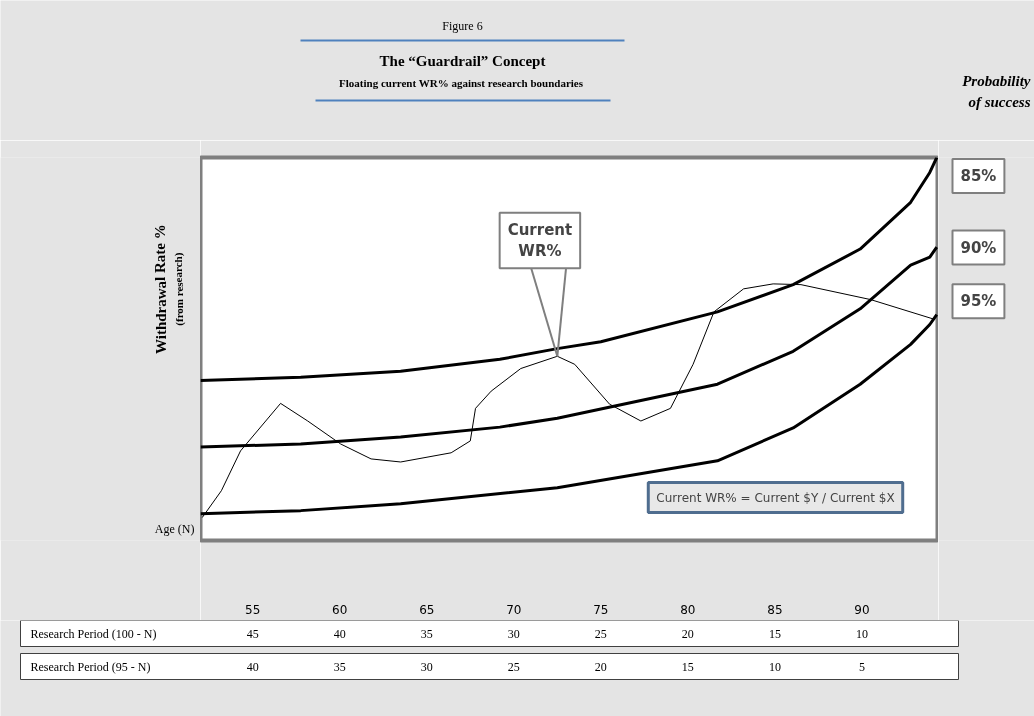  Describe the element at coordinates (340, 609) in the screenshot. I see `x-tick-label: 60` at that location.